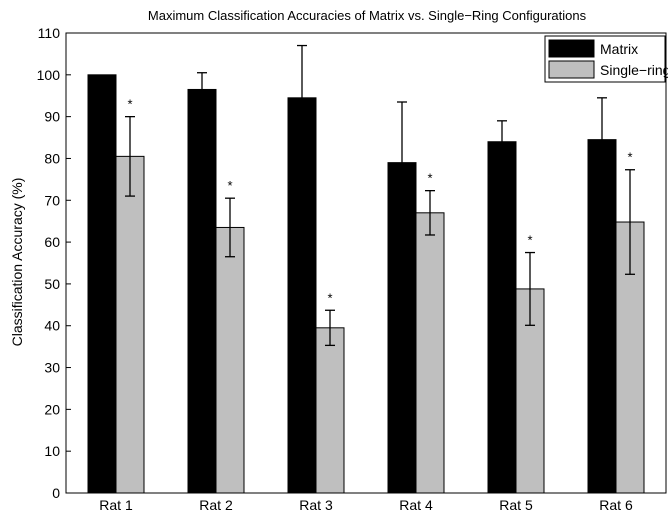  I want to click on y-tick-label: 100, so click(49, 75).